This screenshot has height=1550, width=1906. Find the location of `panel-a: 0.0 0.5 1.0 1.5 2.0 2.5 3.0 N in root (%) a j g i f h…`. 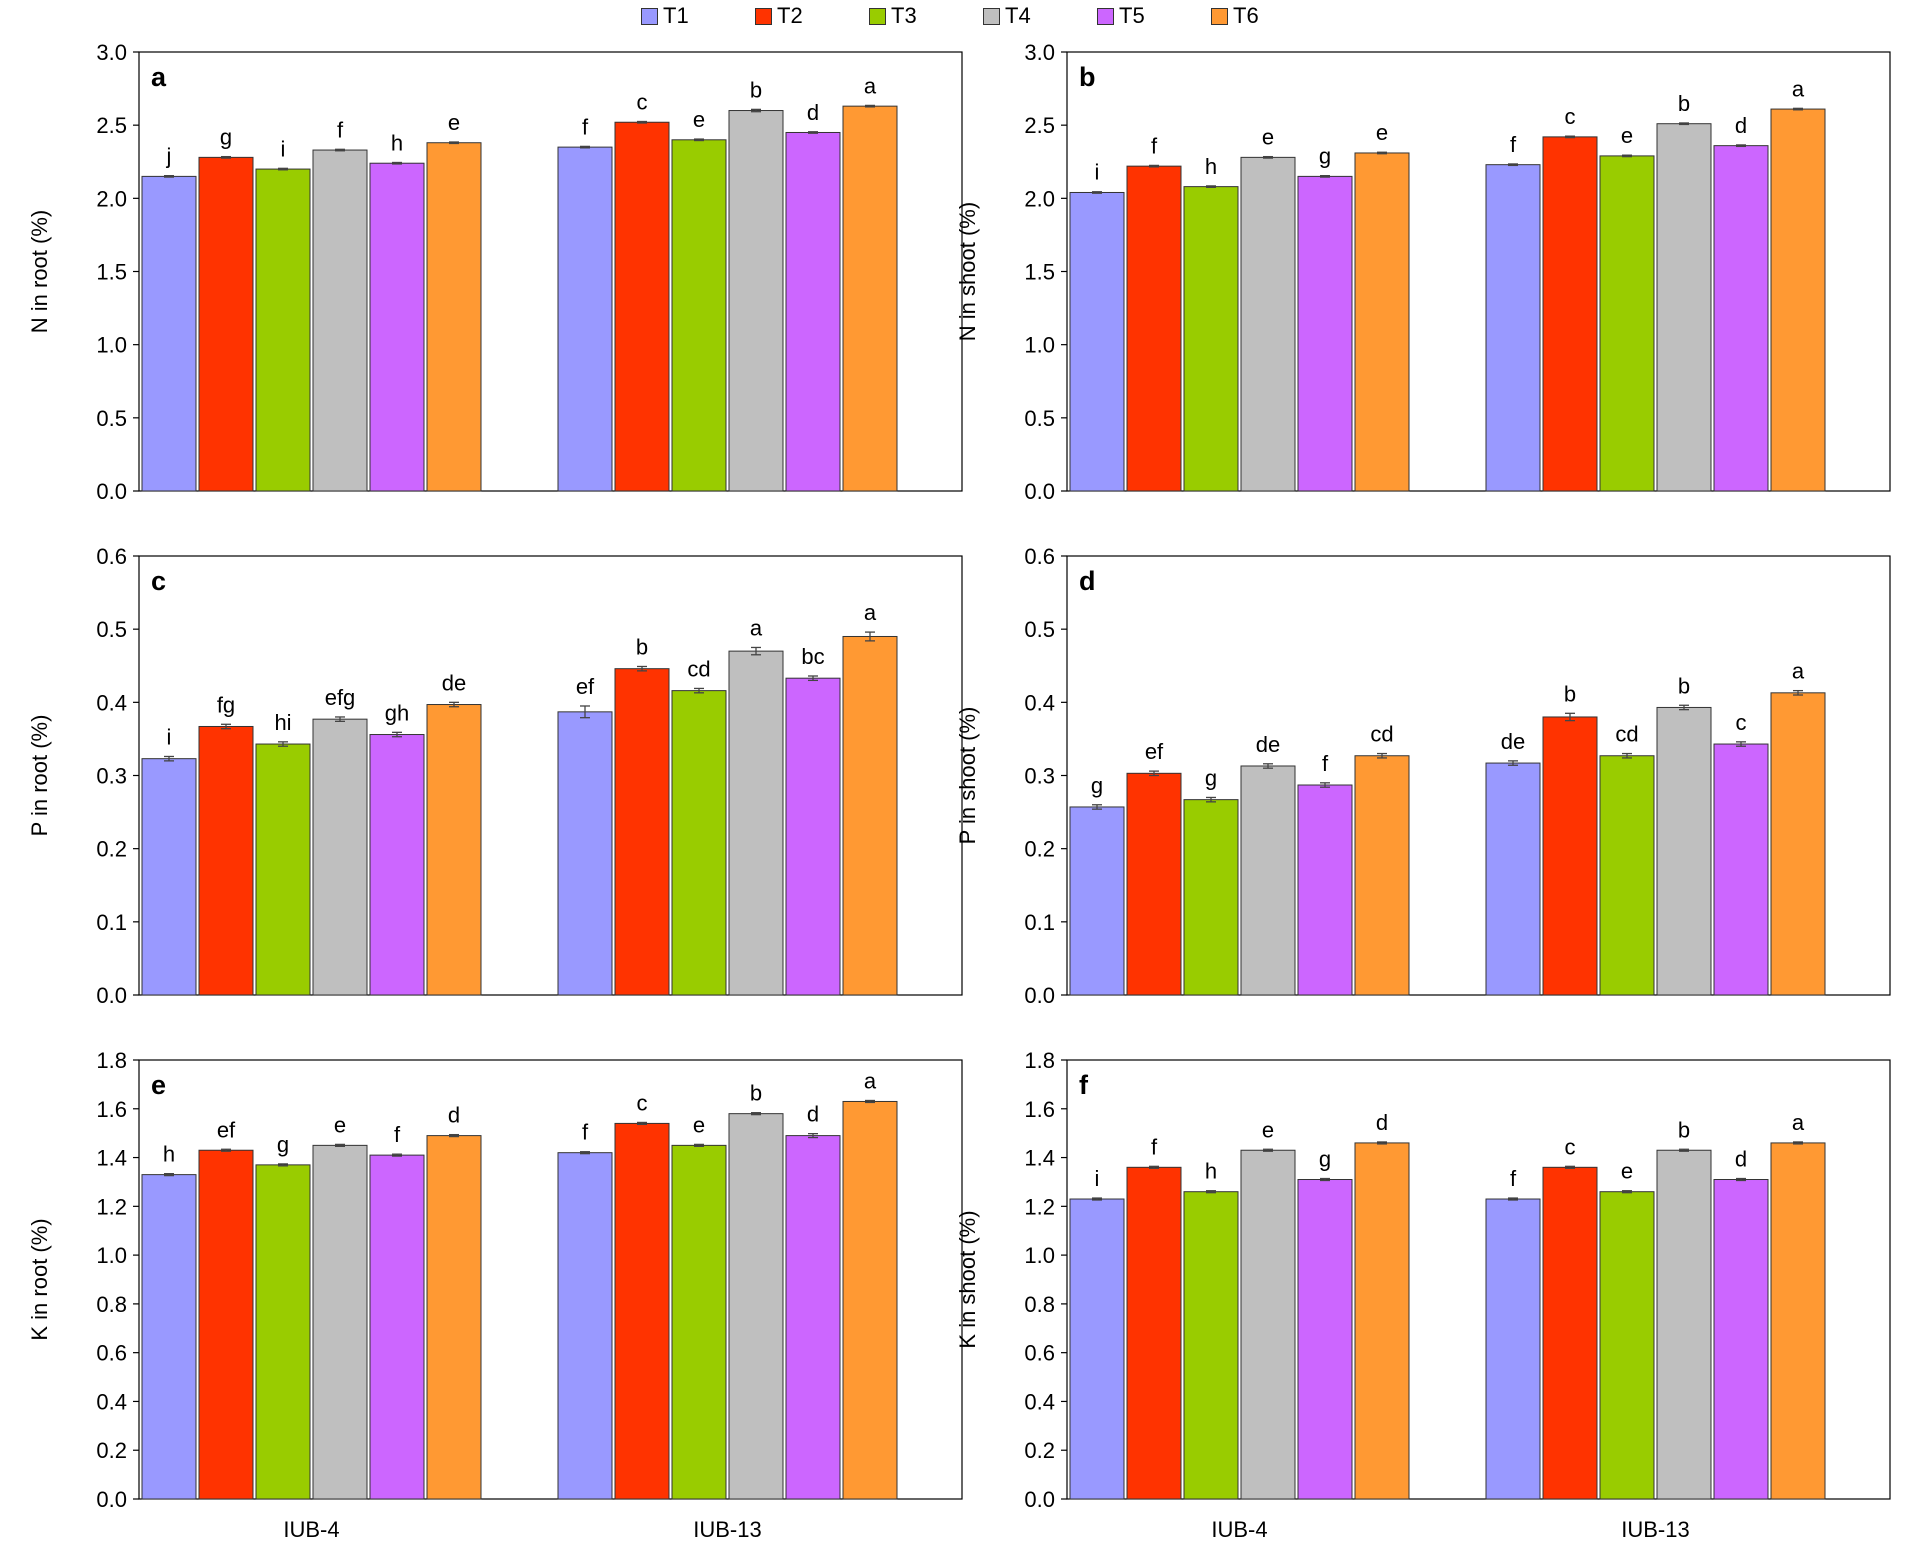

panel-a: 0.0 0.5 1.0 1.5 2.0 2.5 3.0 N in root (%) a j g i f h… is located at coordinates (495, 272).